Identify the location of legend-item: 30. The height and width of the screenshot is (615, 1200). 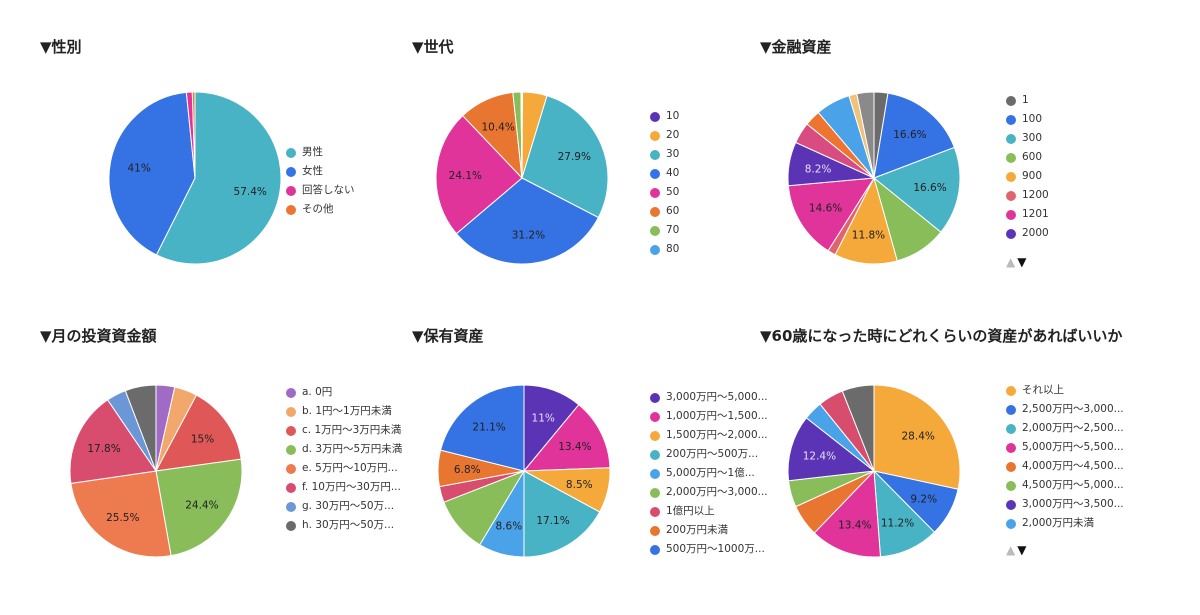
(710, 154).